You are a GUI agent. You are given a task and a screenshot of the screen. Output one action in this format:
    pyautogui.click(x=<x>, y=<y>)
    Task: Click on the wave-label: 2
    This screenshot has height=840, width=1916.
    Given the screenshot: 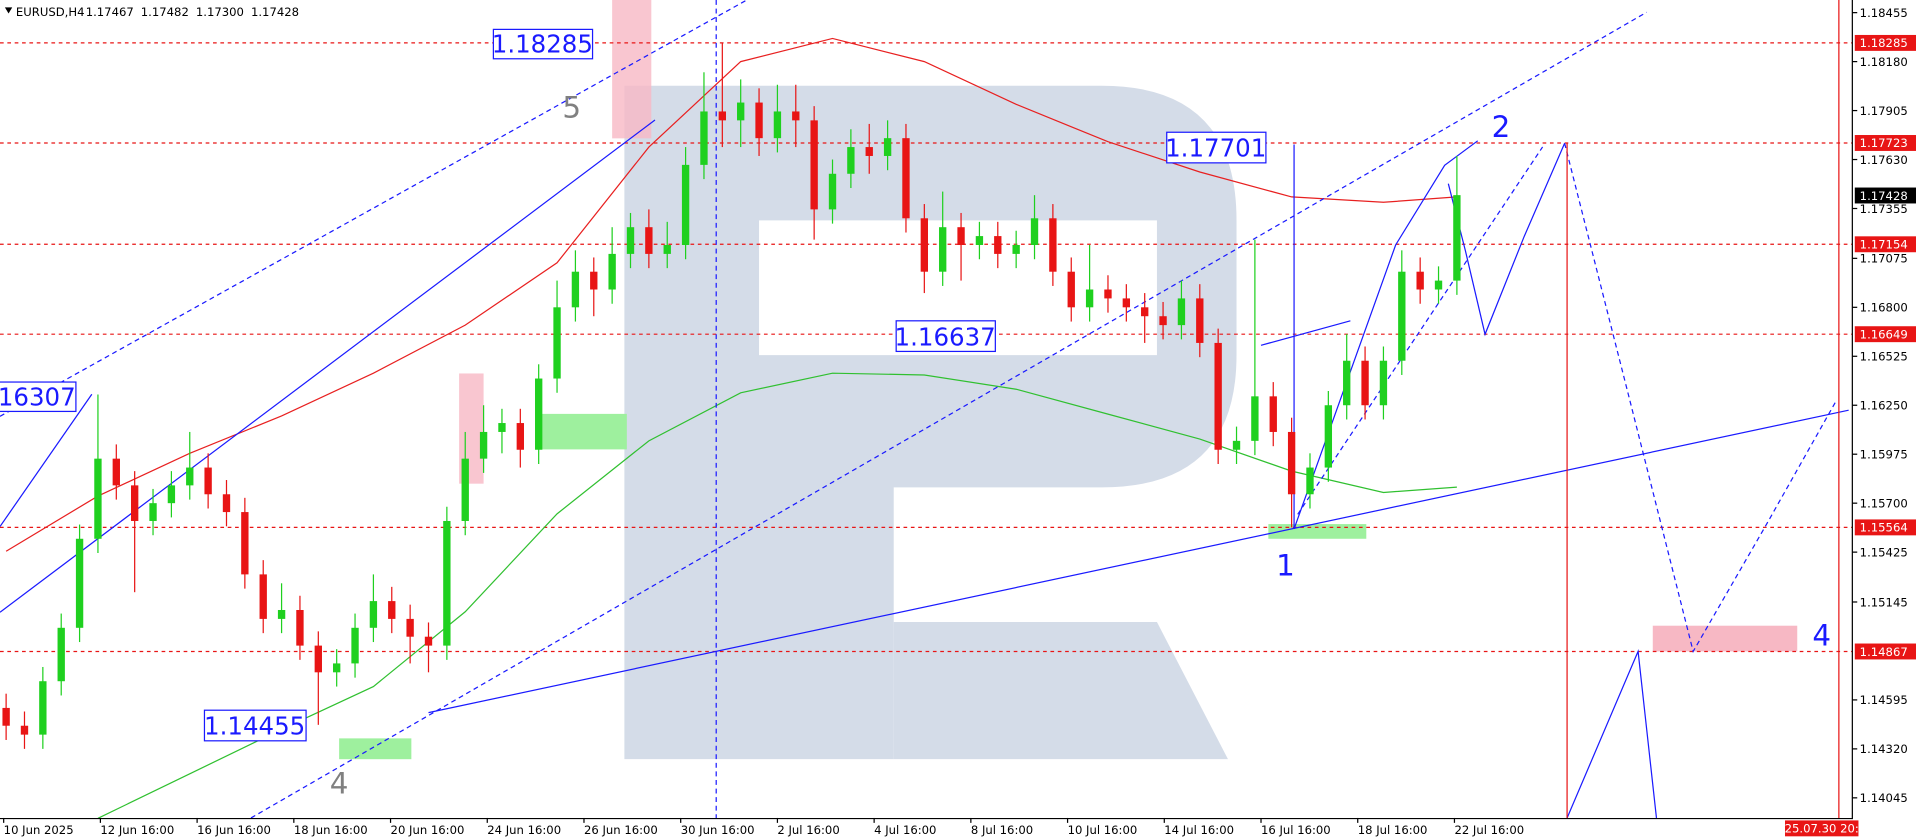 What is the action you would take?
    pyautogui.click(x=1501, y=127)
    